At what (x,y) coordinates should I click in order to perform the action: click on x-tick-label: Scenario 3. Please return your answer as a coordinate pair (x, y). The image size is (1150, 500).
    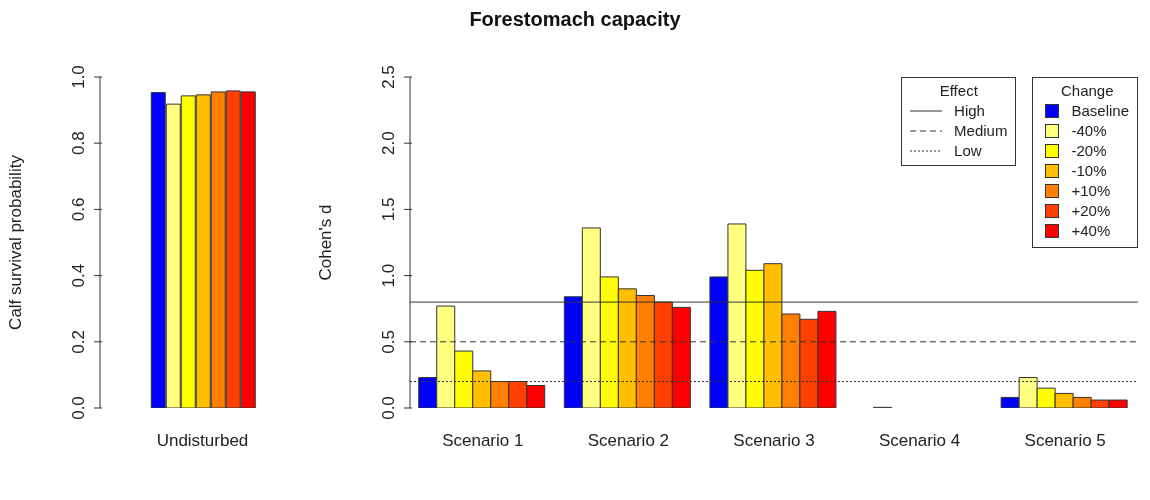
    Looking at the image, I should click on (774, 441).